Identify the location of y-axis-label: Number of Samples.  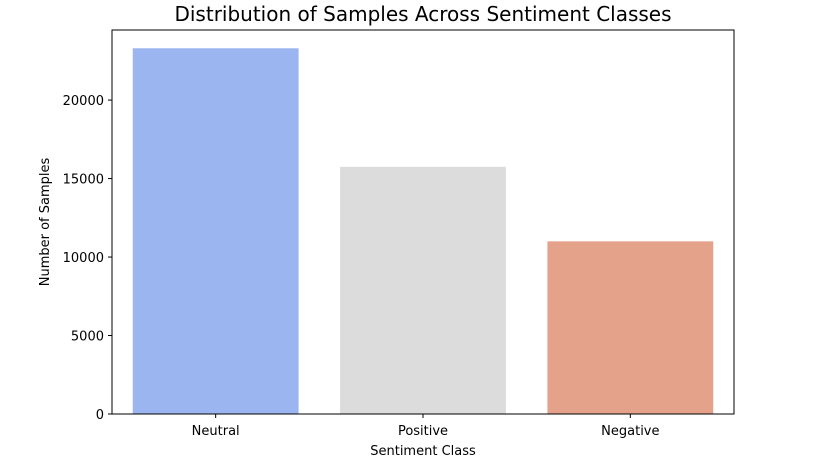
(45, 222).